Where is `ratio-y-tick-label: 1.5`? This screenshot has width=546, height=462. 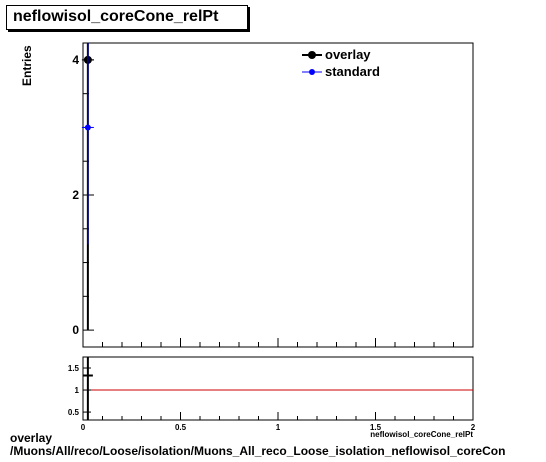
ratio-y-tick-label: 1.5 is located at coordinates (74, 368).